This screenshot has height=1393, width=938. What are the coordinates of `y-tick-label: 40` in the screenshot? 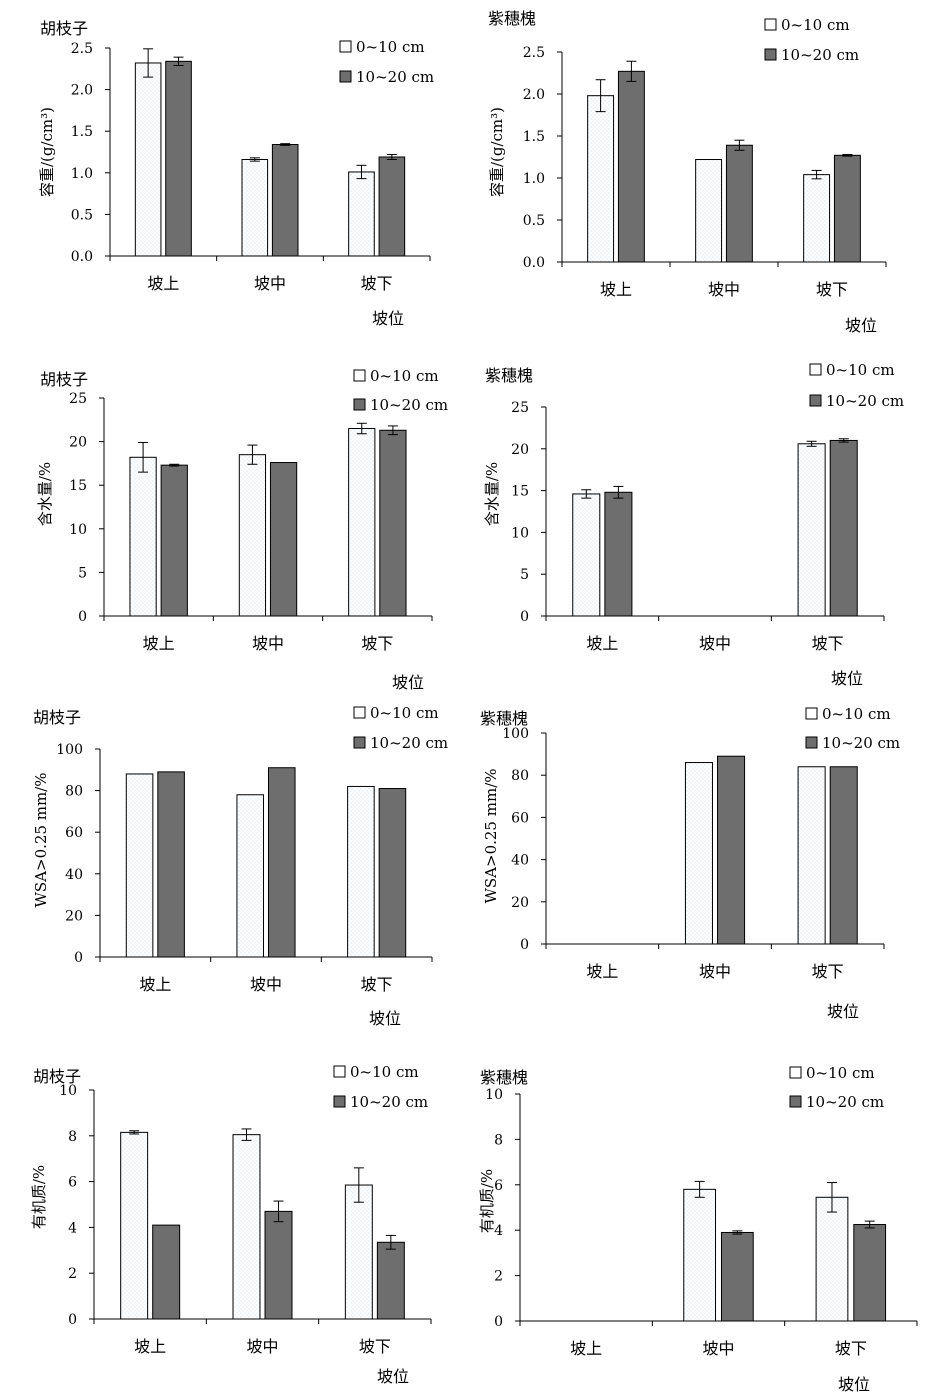 It's located at (520, 861).